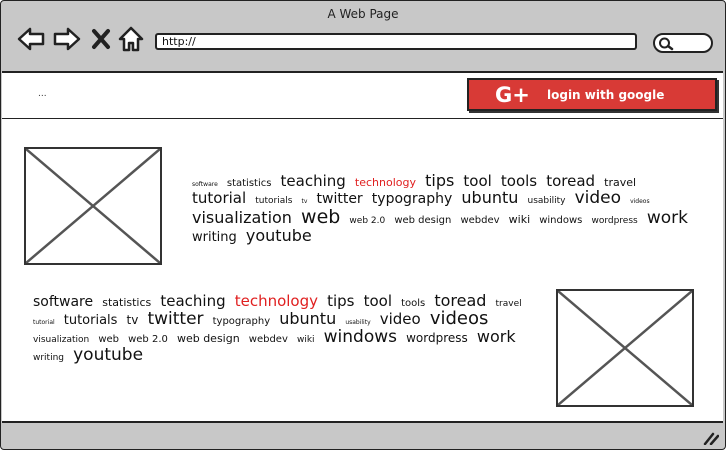  I want to click on back-arrow-icon, so click(31, 39).